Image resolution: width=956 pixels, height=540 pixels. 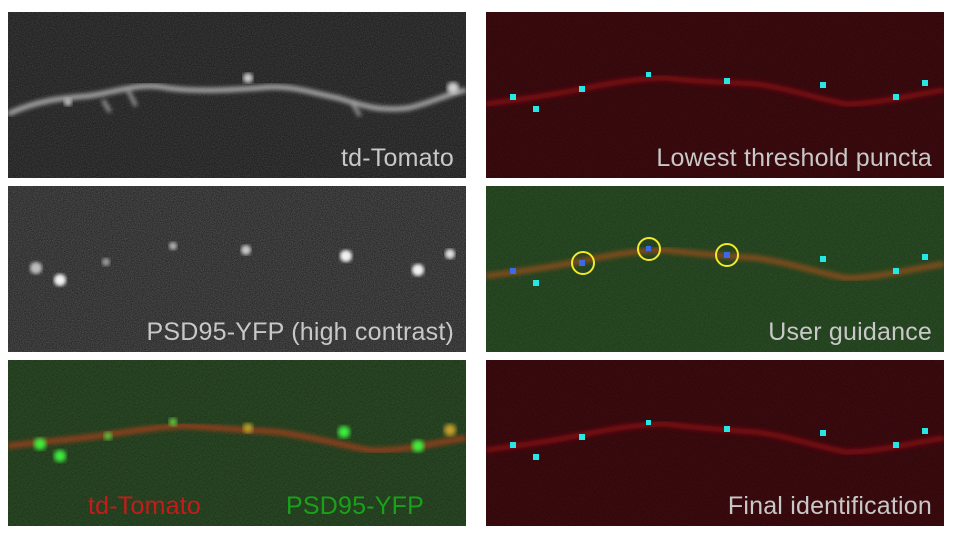 What do you see at coordinates (144, 506) in the screenshot?
I see `panel-label-merge-tomato: td-Tomato` at bounding box center [144, 506].